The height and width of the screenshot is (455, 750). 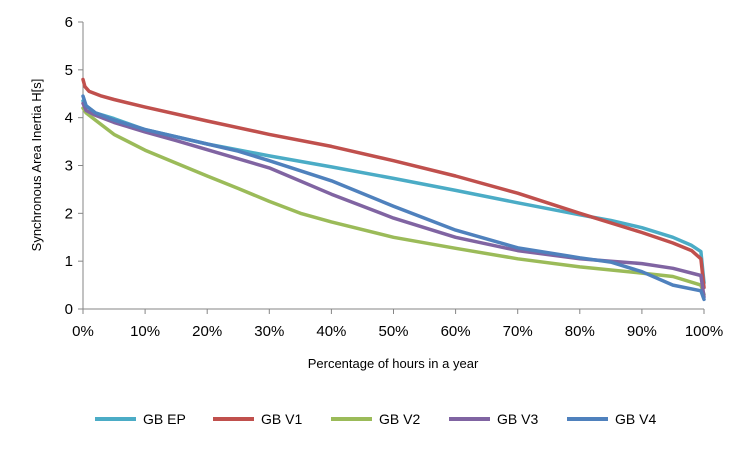 What do you see at coordinates (642, 331) in the screenshot?
I see `x-tick-label: 90%` at bounding box center [642, 331].